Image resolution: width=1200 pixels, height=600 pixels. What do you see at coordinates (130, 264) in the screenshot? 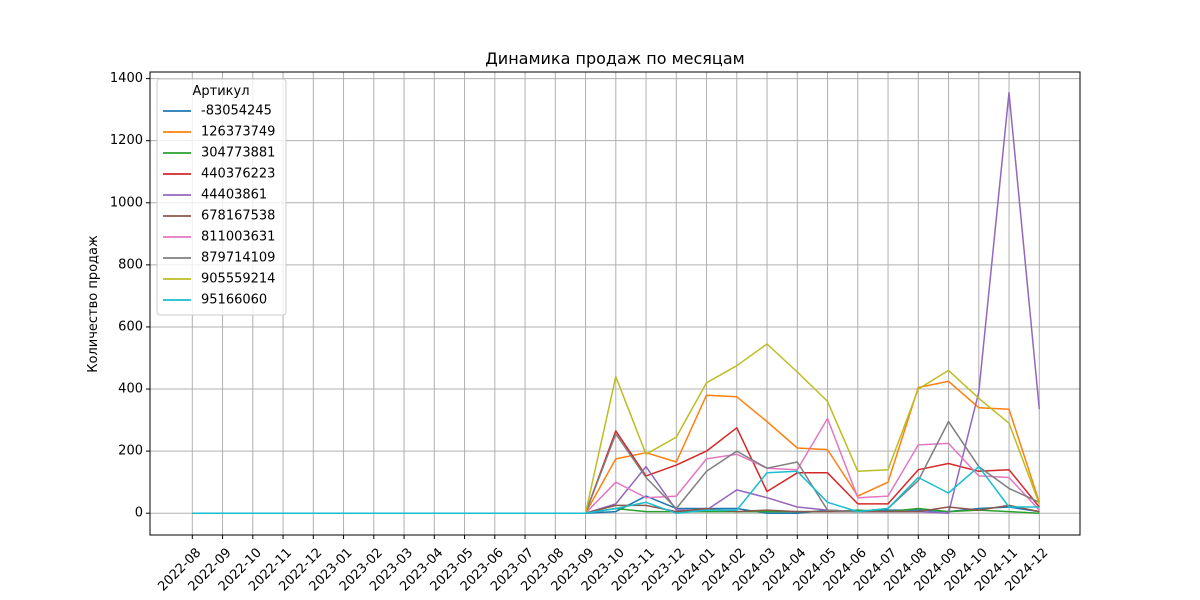
I see `y-tick-label: 800` at bounding box center [130, 264].